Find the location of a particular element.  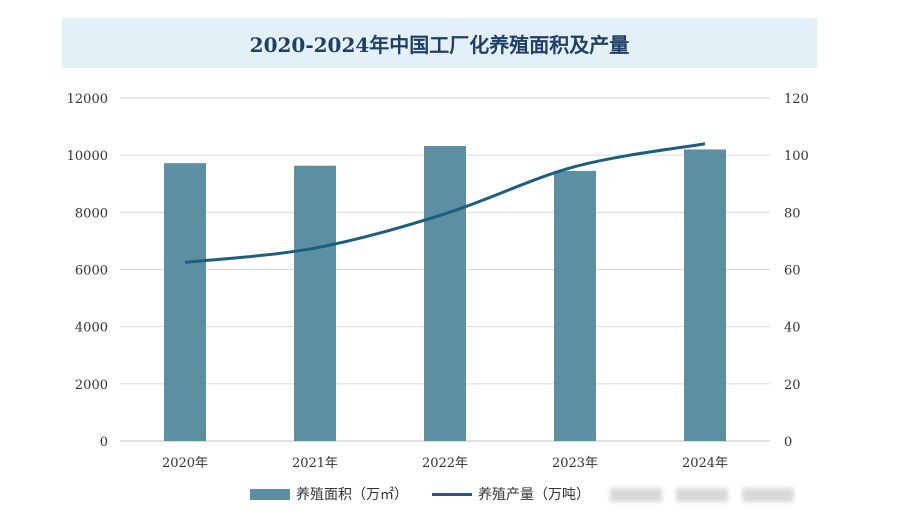

x-tick-label: 2021年 is located at coordinates (315, 463).